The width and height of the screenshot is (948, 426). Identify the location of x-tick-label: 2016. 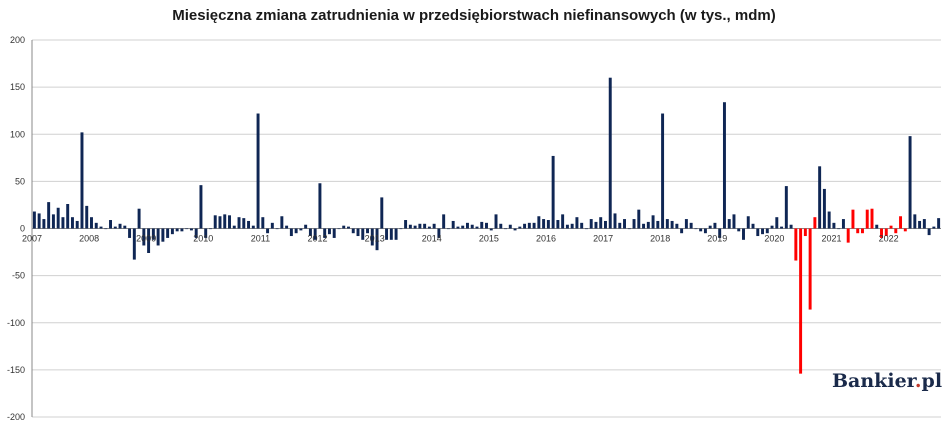
(546, 239).